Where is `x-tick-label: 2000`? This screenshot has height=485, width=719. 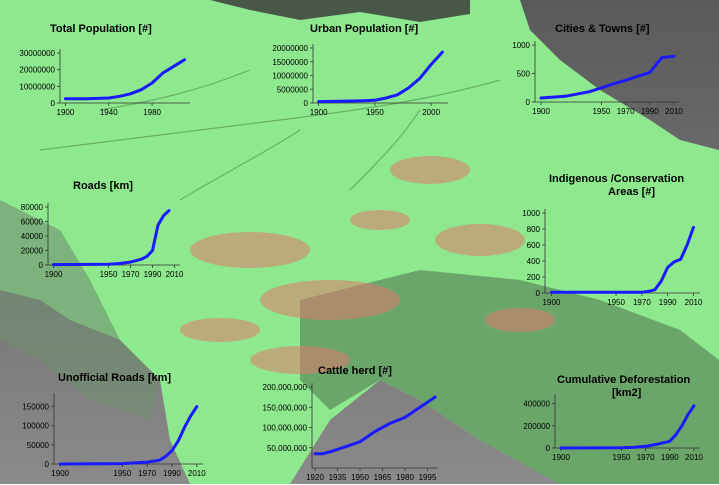
x-tick-label: 2000 is located at coordinates (431, 112).